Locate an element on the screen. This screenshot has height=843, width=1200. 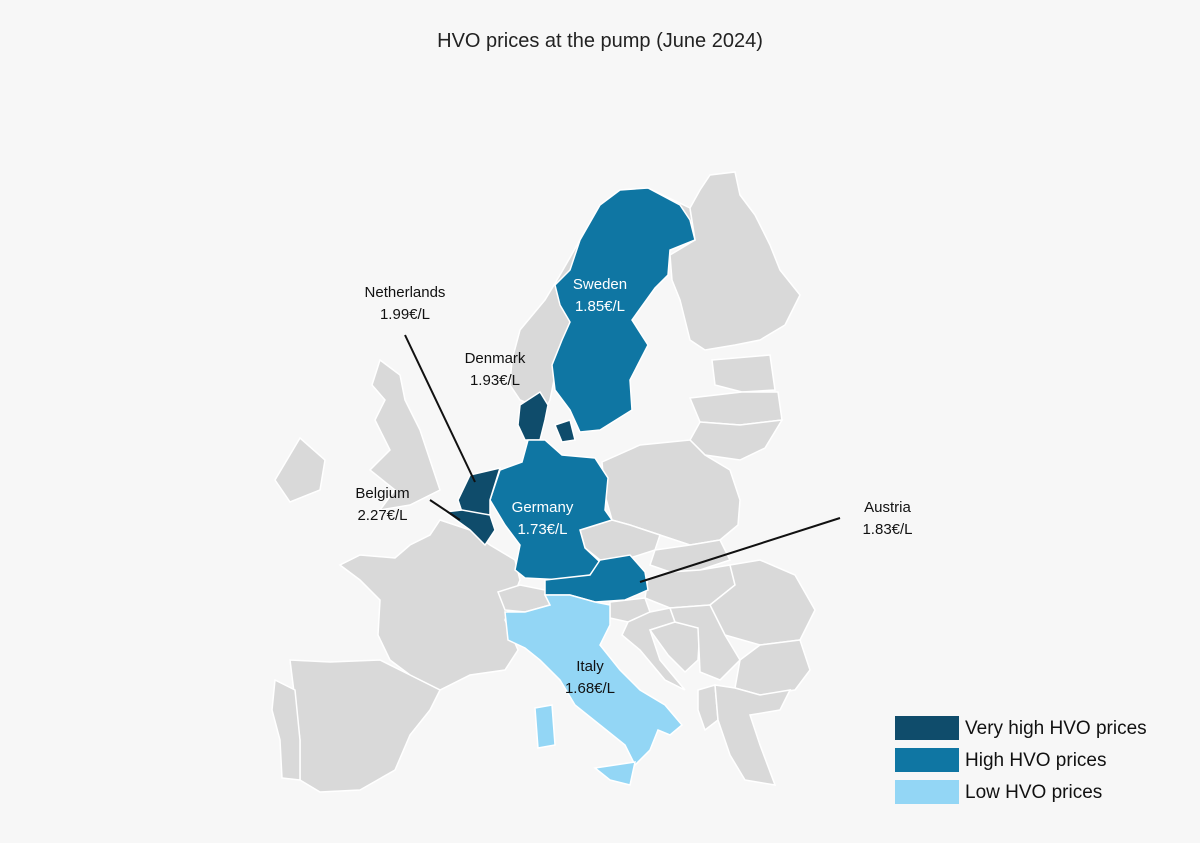
legend-swatch-high is located at coordinates (927, 760).